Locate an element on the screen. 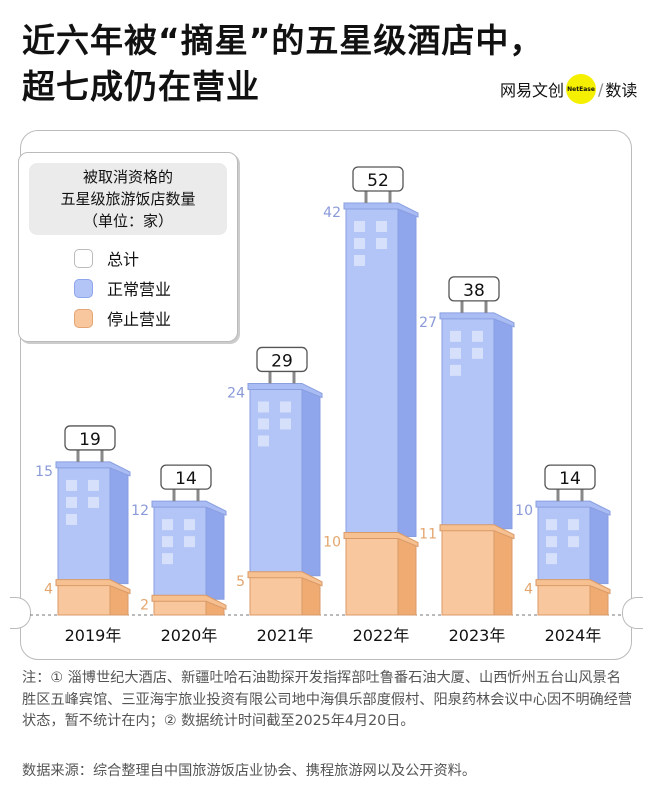  x-tick-label: 2022年 is located at coordinates (381, 635).